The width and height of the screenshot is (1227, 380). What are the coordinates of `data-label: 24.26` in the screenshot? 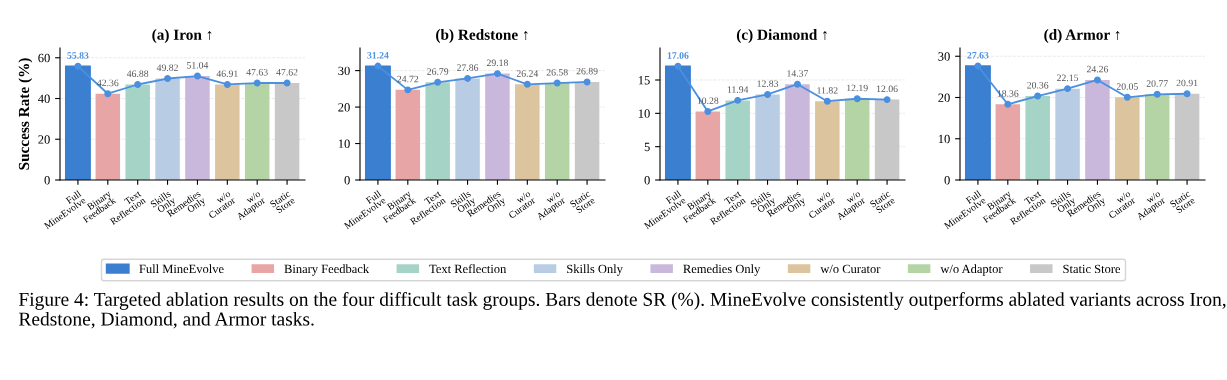 It's located at (1097, 69).